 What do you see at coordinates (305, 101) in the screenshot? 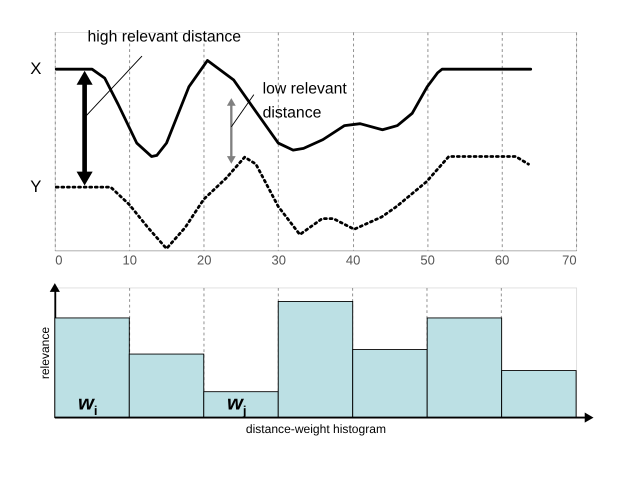
I see `annotation: low relevant distance` at bounding box center [305, 101].